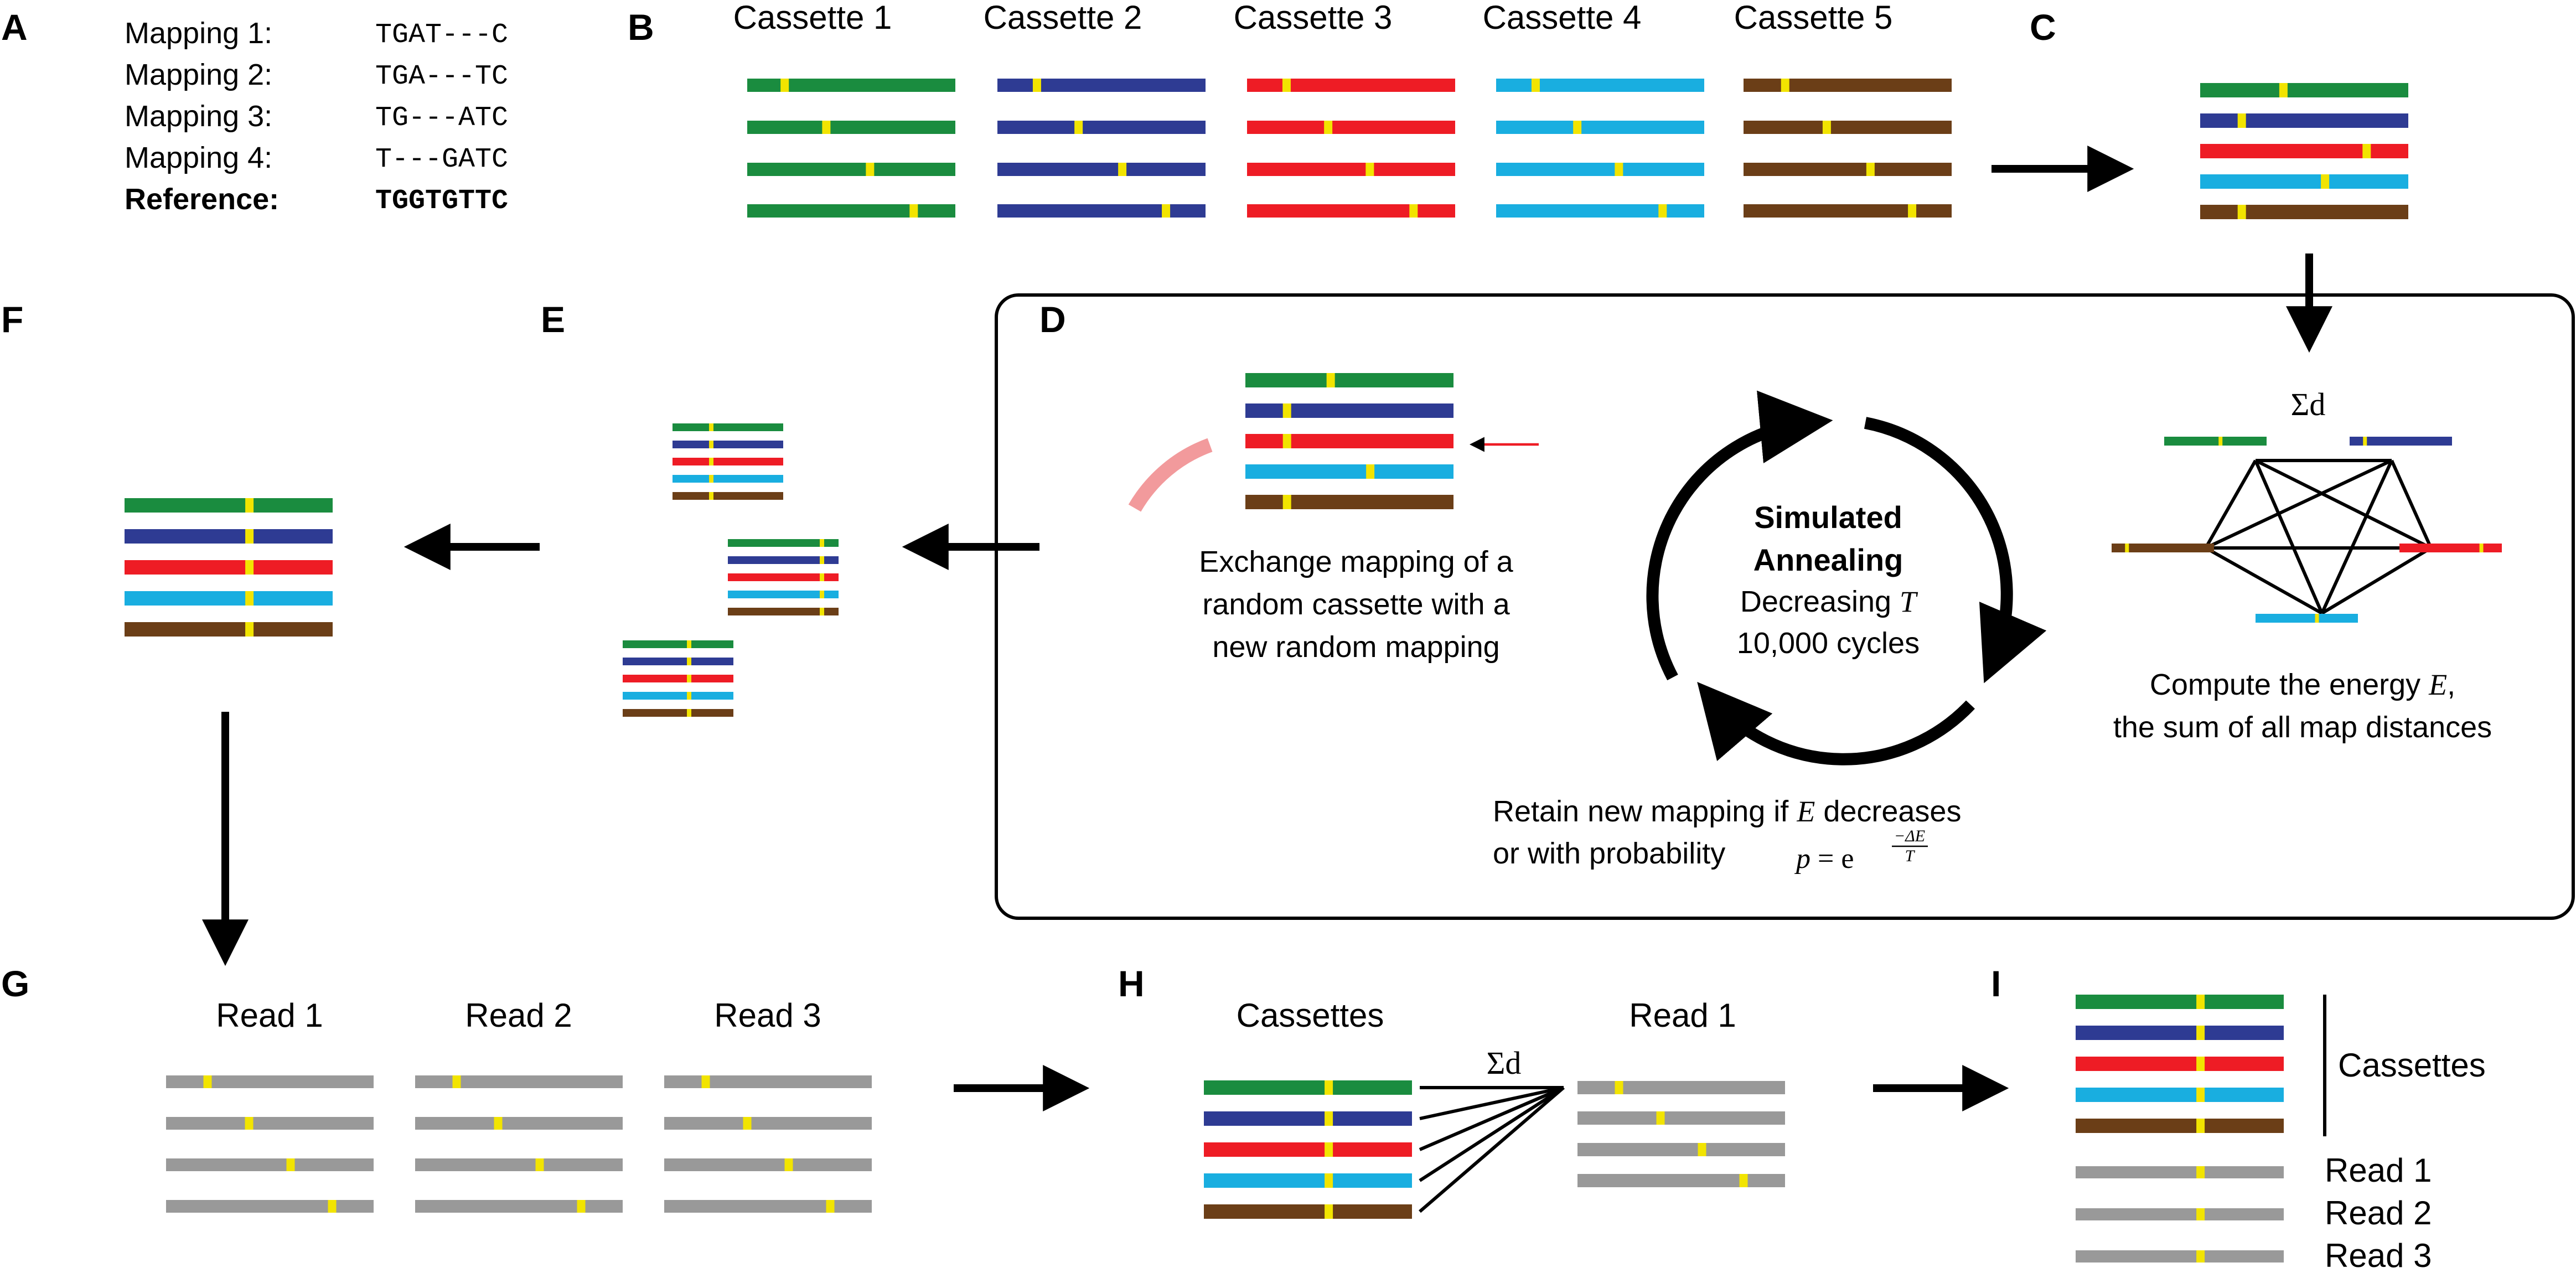 This screenshot has height=1278, width=2576. I want to click on formula-denominator: T, so click(1910, 856).